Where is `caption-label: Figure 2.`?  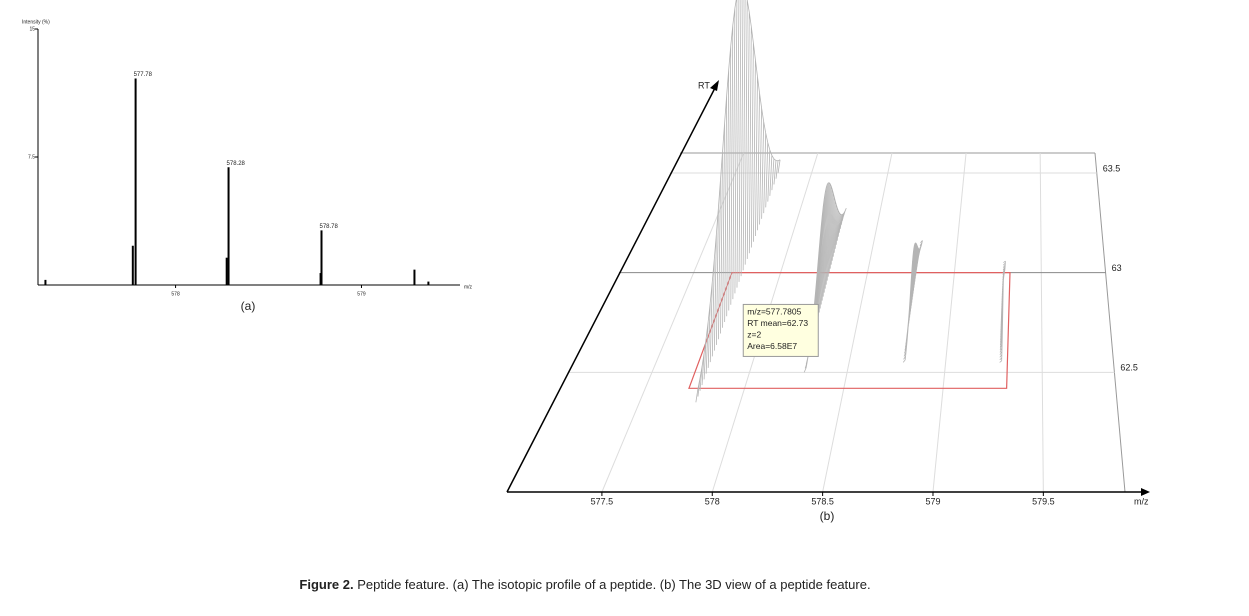 caption-label: Figure 2. is located at coordinates (326, 584).